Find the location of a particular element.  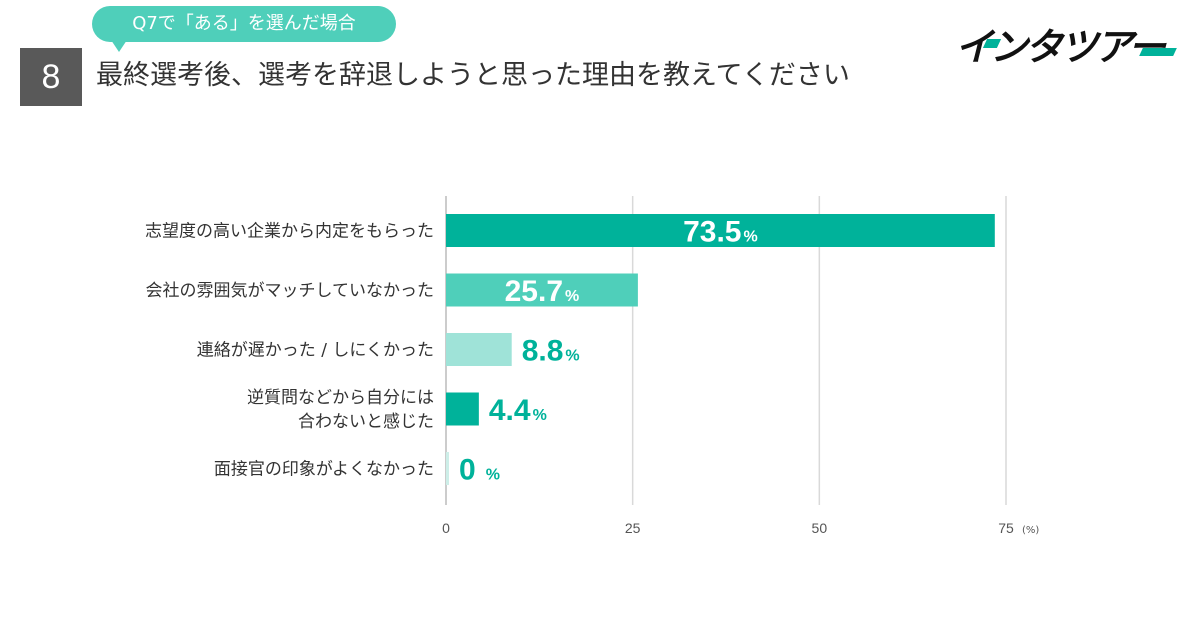

data-label: 4.4% is located at coordinates (518, 410).